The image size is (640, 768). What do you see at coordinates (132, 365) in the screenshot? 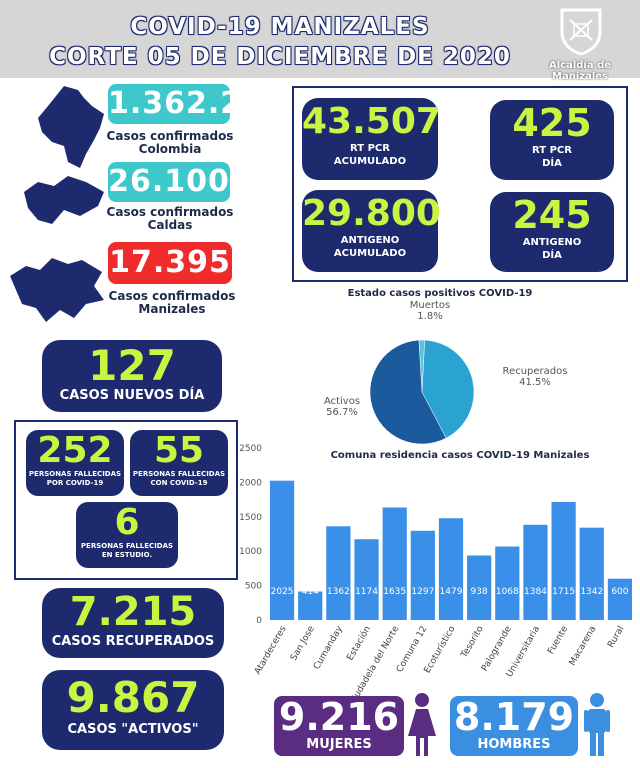
I see `new-cases-value: 127` at bounding box center [132, 365].